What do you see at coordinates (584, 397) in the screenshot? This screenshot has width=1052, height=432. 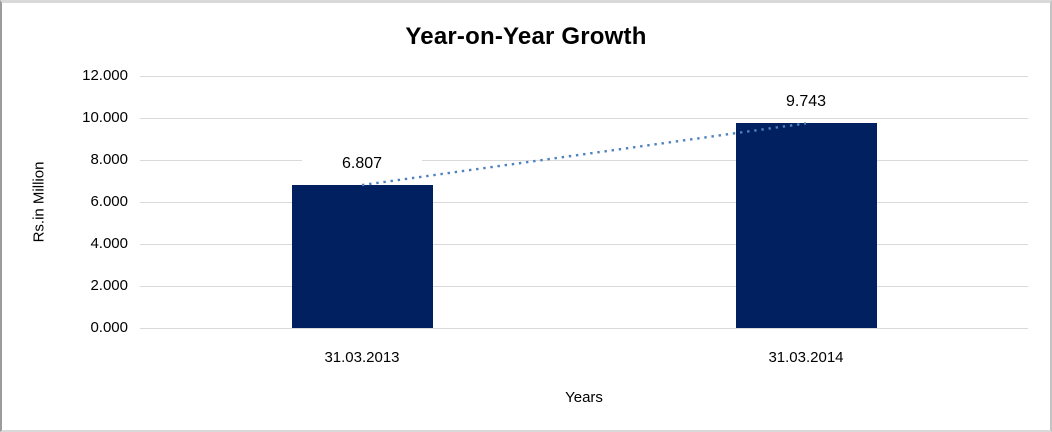 I see `x-axis-title: Years` at bounding box center [584, 397].